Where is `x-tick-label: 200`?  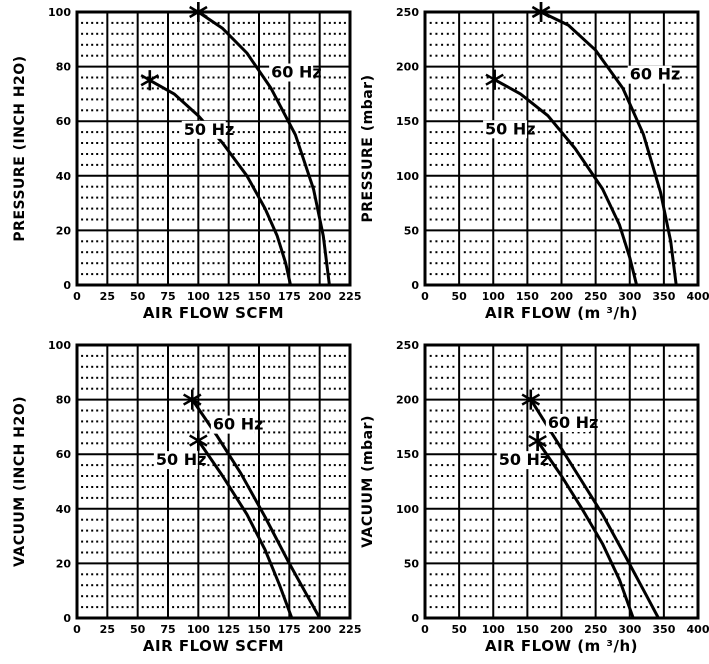
x-tick-label: 200 is located at coordinates (319, 296).